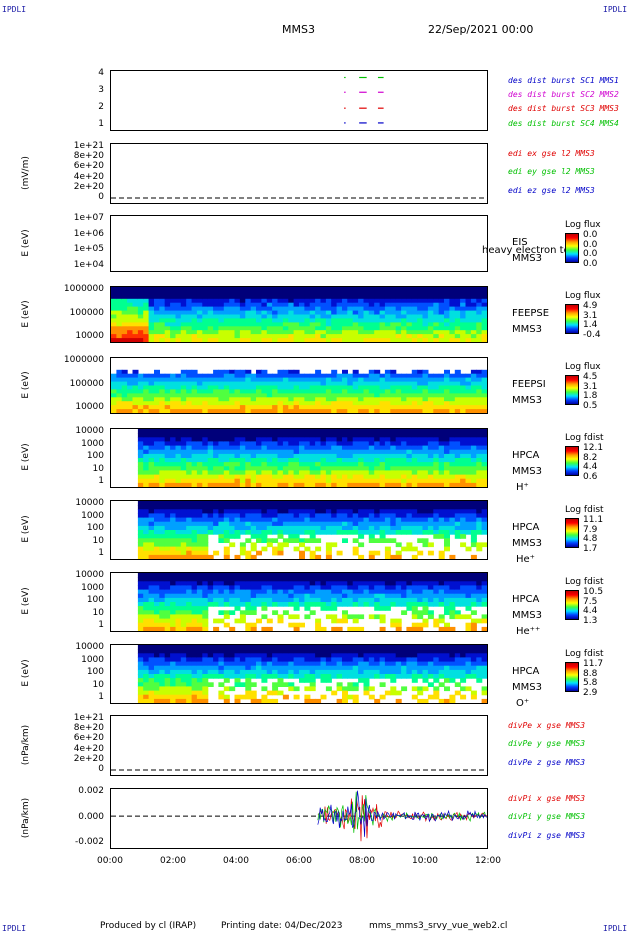  What do you see at coordinates (88, 758) in the screenshot?
I see `ytick-p10: 2e+20` at bounding box center [88, 758].